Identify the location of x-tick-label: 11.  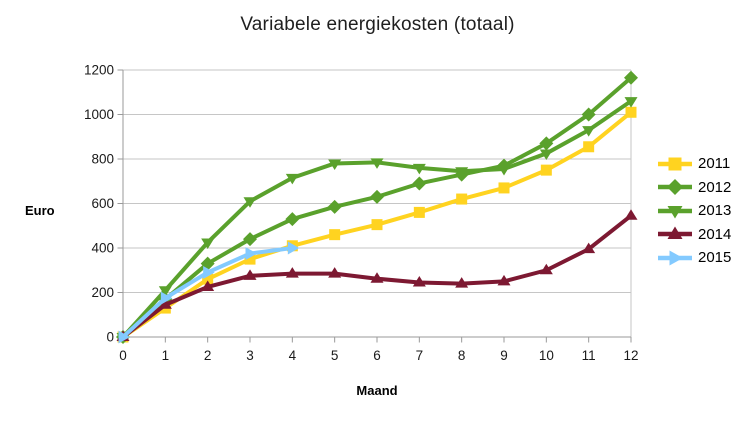
(589, 355).